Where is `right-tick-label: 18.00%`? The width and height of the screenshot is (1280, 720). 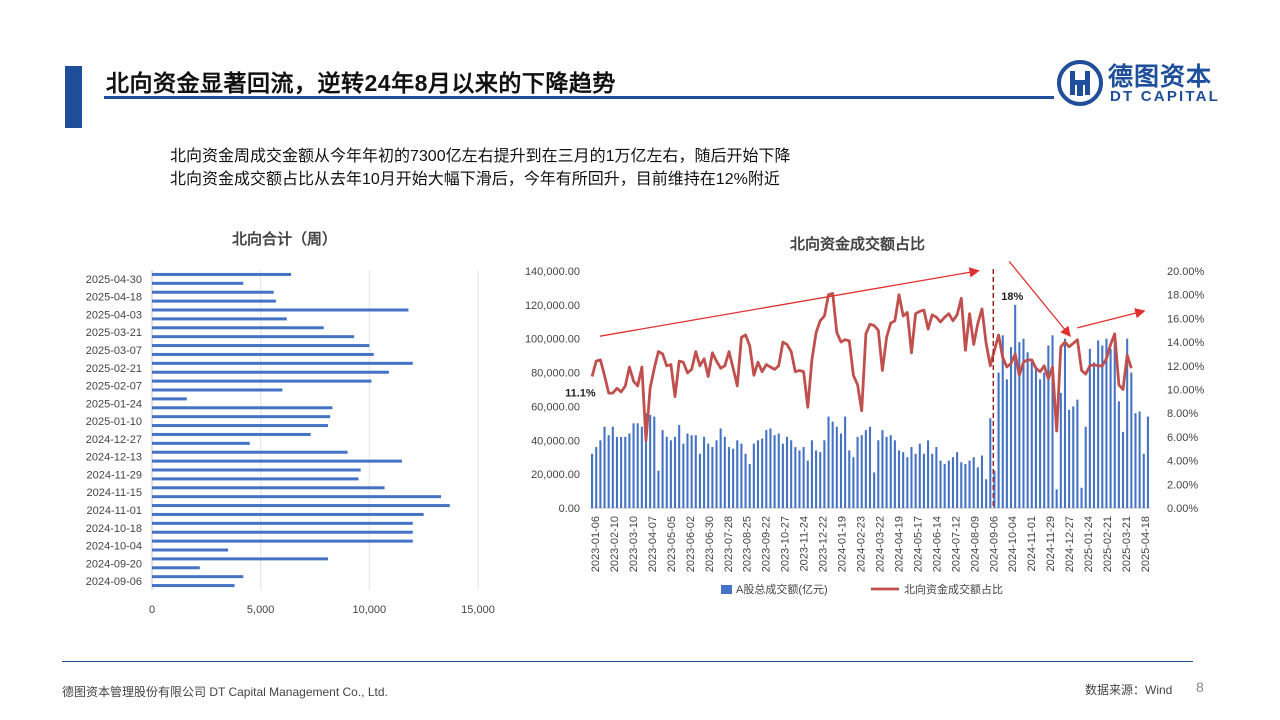
right-tick-label: 18.00% is located at coordinates (1186, 296).